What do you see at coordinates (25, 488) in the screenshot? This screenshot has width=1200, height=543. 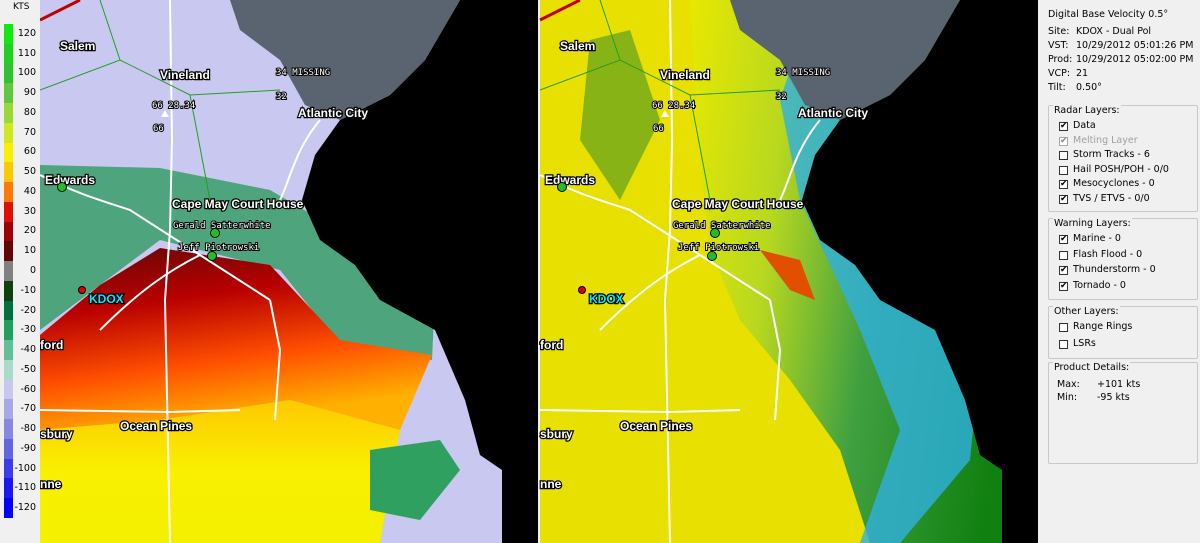 I see `scale-label: -110` at bounding box center [25, 488].